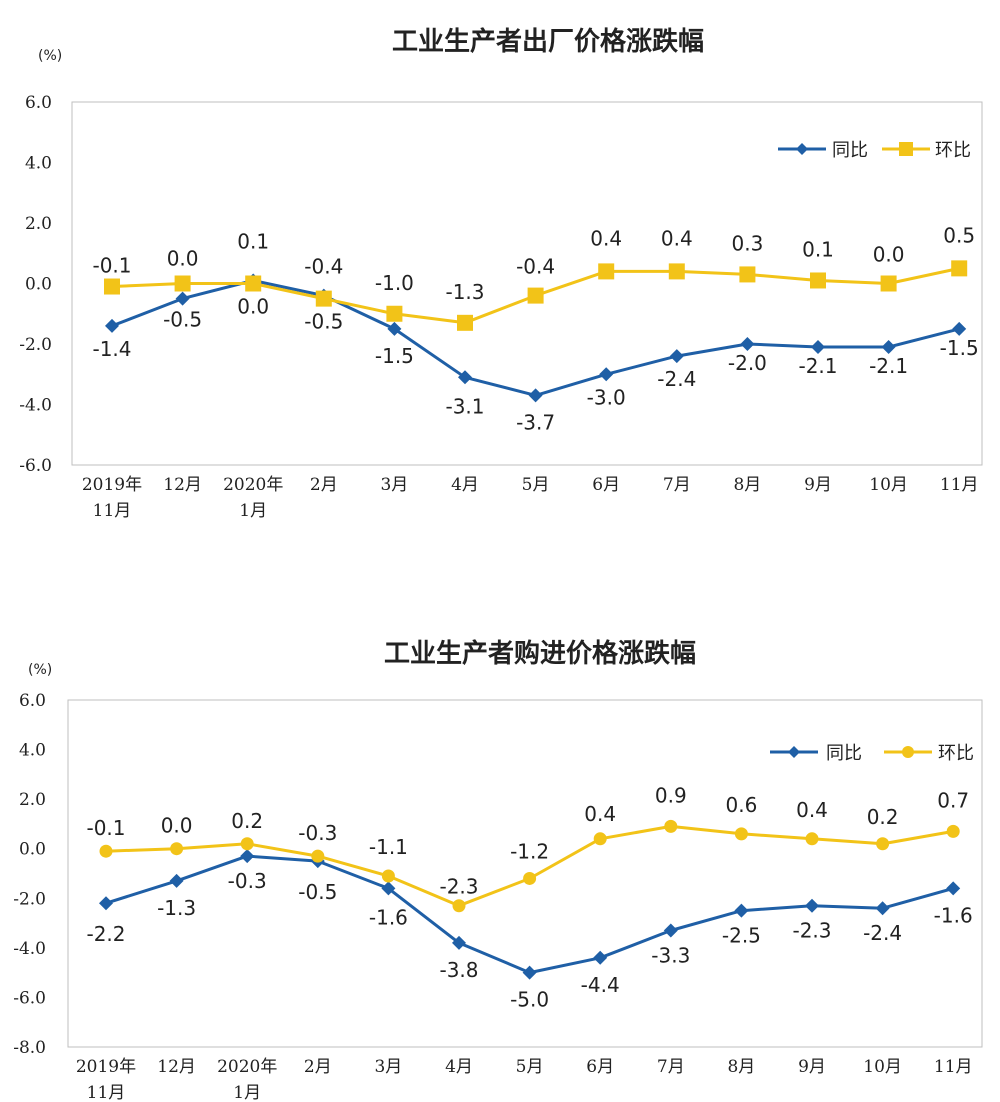 The height and width of the screenshot is (1102, 1000). Describe the element at coordinates (953, 800) in the screenshot. I see `data-label-mom: 0.7` at that location.